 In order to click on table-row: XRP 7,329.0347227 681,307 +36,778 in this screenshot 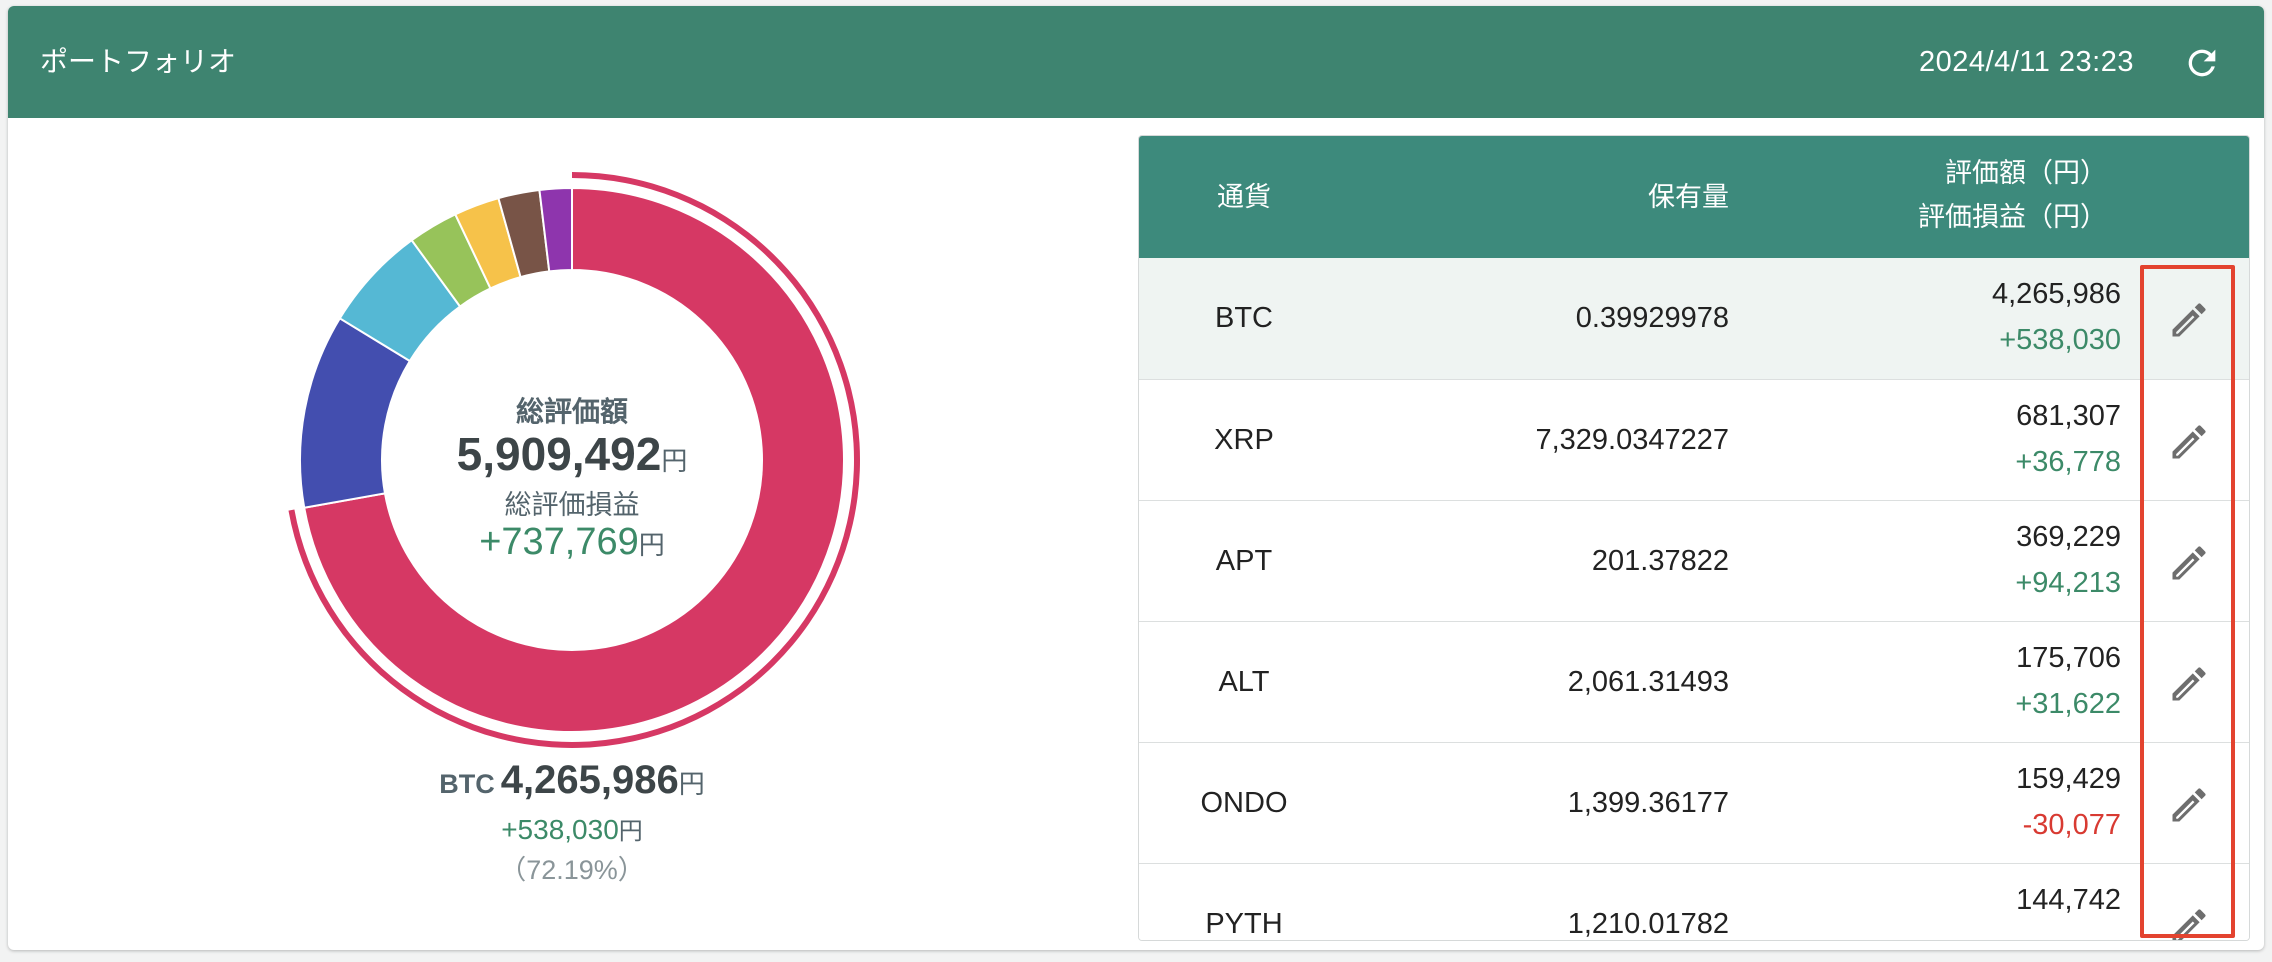, I will do `click(1694, 439)`.